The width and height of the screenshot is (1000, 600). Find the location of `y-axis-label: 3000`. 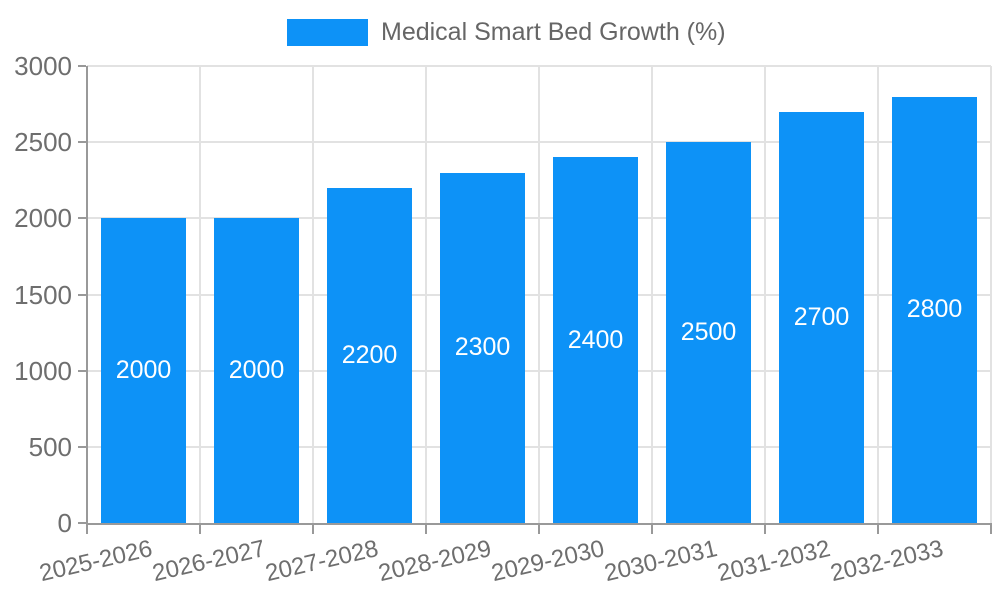

y-axis-label: 3000 is located at coordinates (43, 66).